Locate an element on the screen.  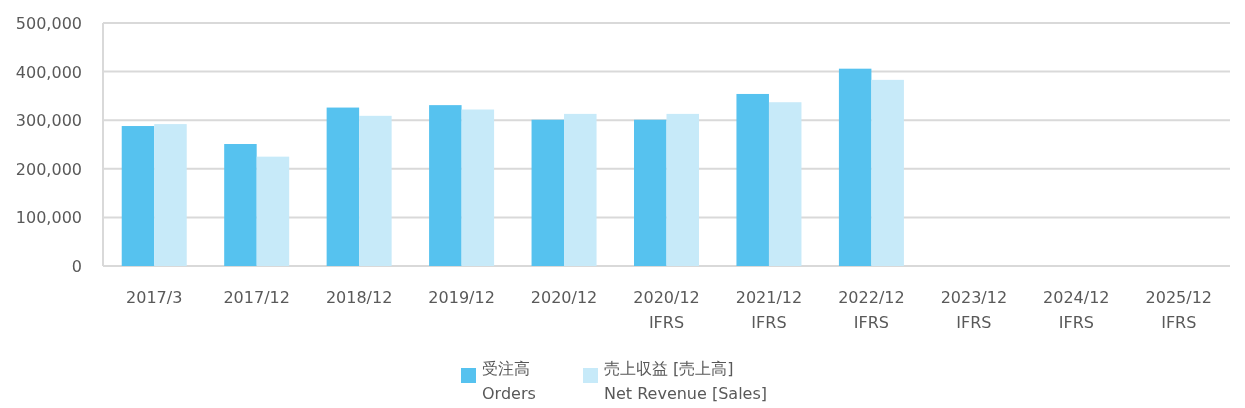
x-tick-label: 2017/3 is located at coordinates (154, 297).